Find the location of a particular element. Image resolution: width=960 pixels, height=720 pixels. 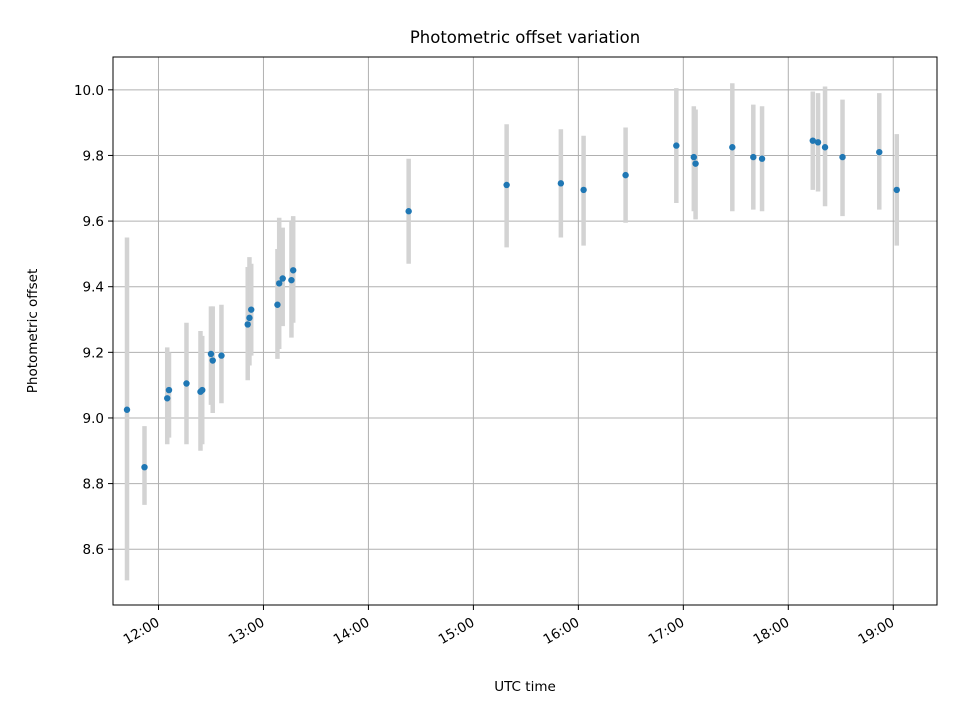

y-tick-label: 9.4 is located at coordinates (93, 288).